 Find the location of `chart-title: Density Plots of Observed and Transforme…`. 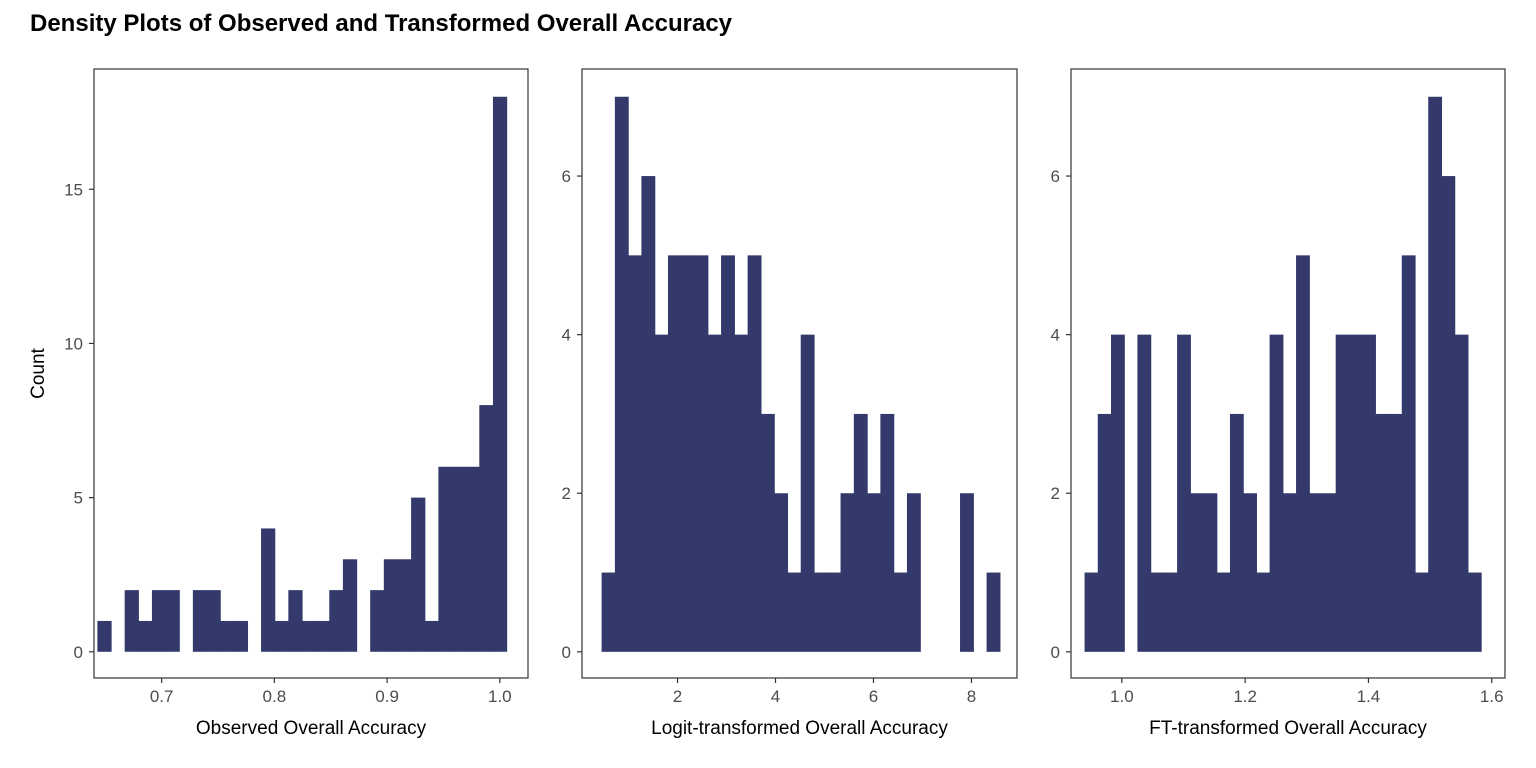

chart-title: Density Plots of Observed and Transforme… is located at coordinates (381, 23).